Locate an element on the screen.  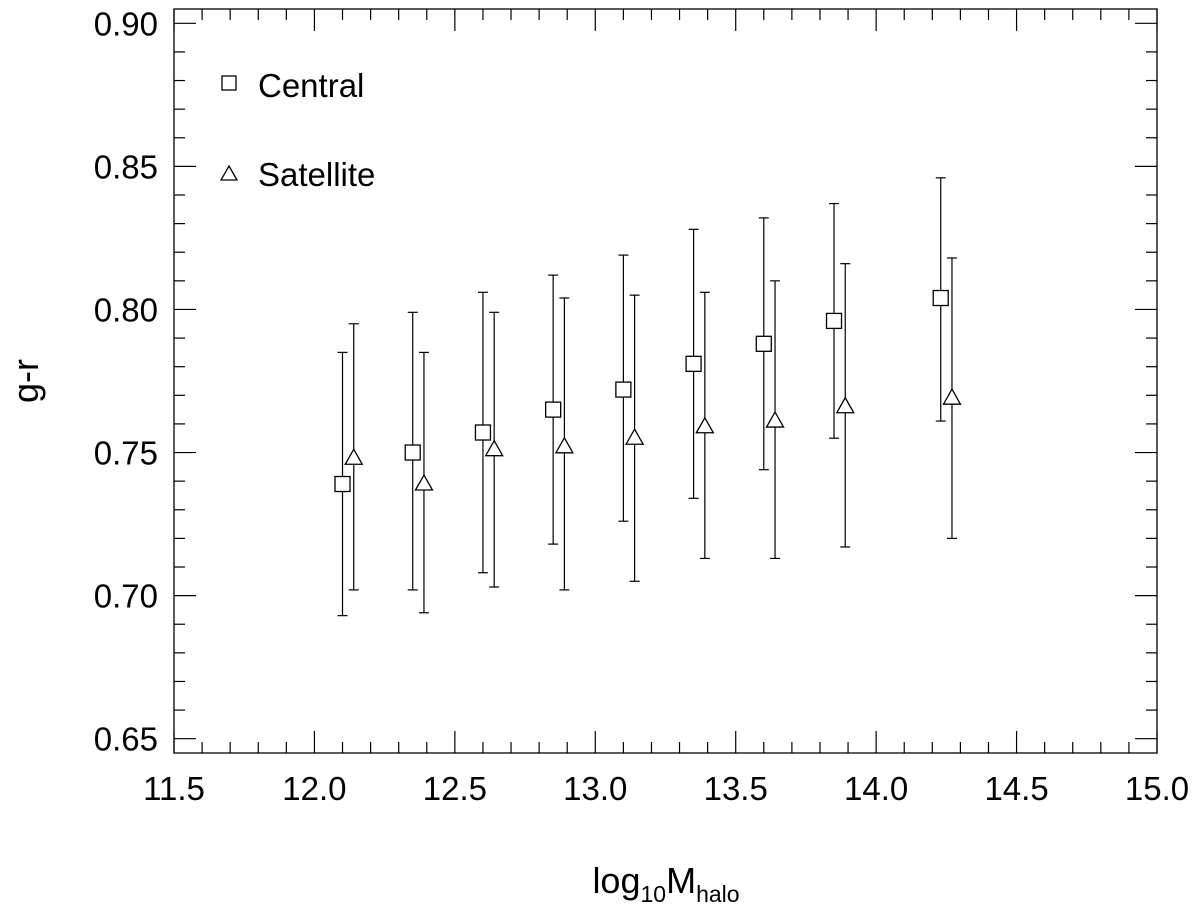
x-tick-label: 15.0 is located at coordinates (1157, 788).